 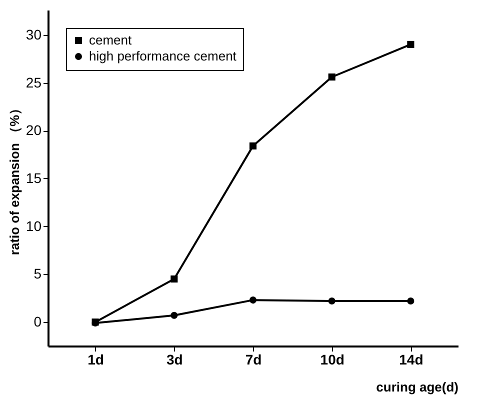 I want to click on x-tick-label: 1d, so click(x=96, y=360).